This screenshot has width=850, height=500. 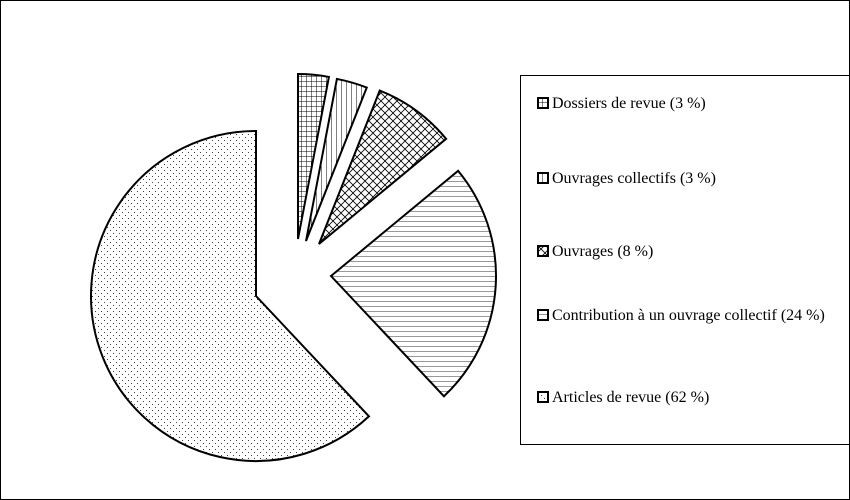 What do you see at coordinates (603, 251) in the screenshot?
I see `legend-label: Ouvrages (8 %)` at bounding box center [603, 251].